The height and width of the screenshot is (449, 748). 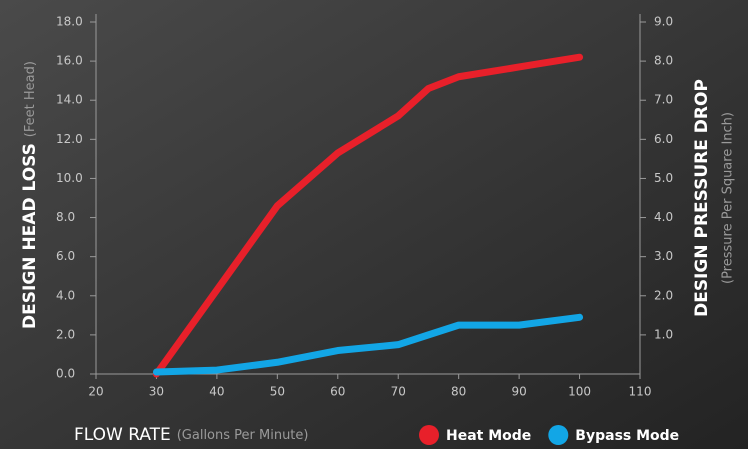 What do you see at coordinates (65, 374) in the screenshot?
I see `y-tick-label: 0.0` at bounding box center [65, 374].